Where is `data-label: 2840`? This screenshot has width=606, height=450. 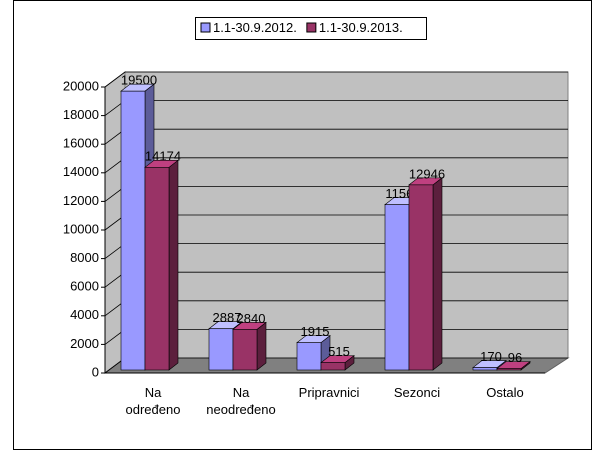
data-label: 2840 is located at coordinates (251, 318).